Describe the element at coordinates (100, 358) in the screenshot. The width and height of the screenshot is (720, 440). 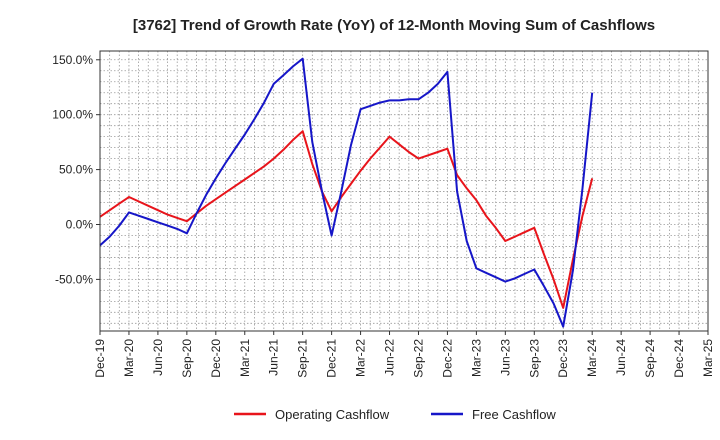
I see `x-tick-label: Dec-19` at that location.